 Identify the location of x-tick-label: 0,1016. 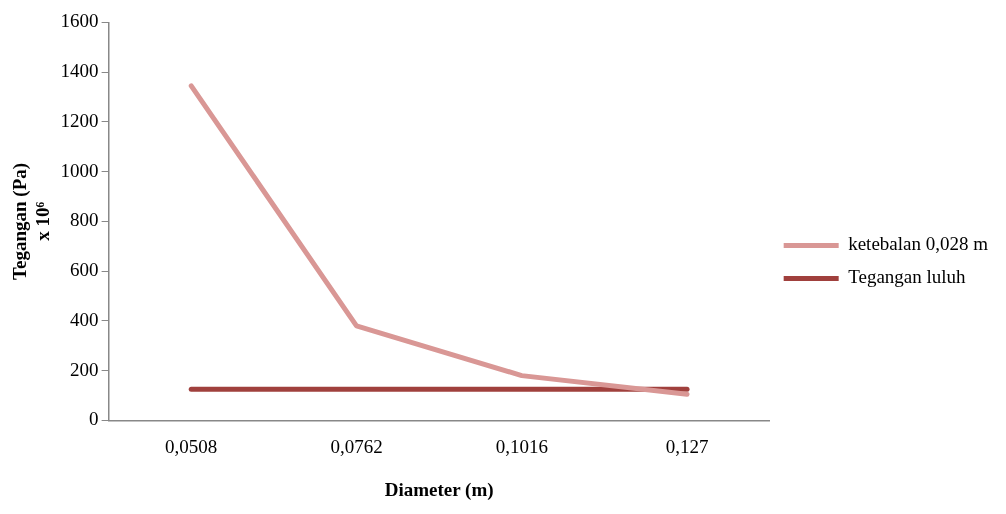
(521, 446).